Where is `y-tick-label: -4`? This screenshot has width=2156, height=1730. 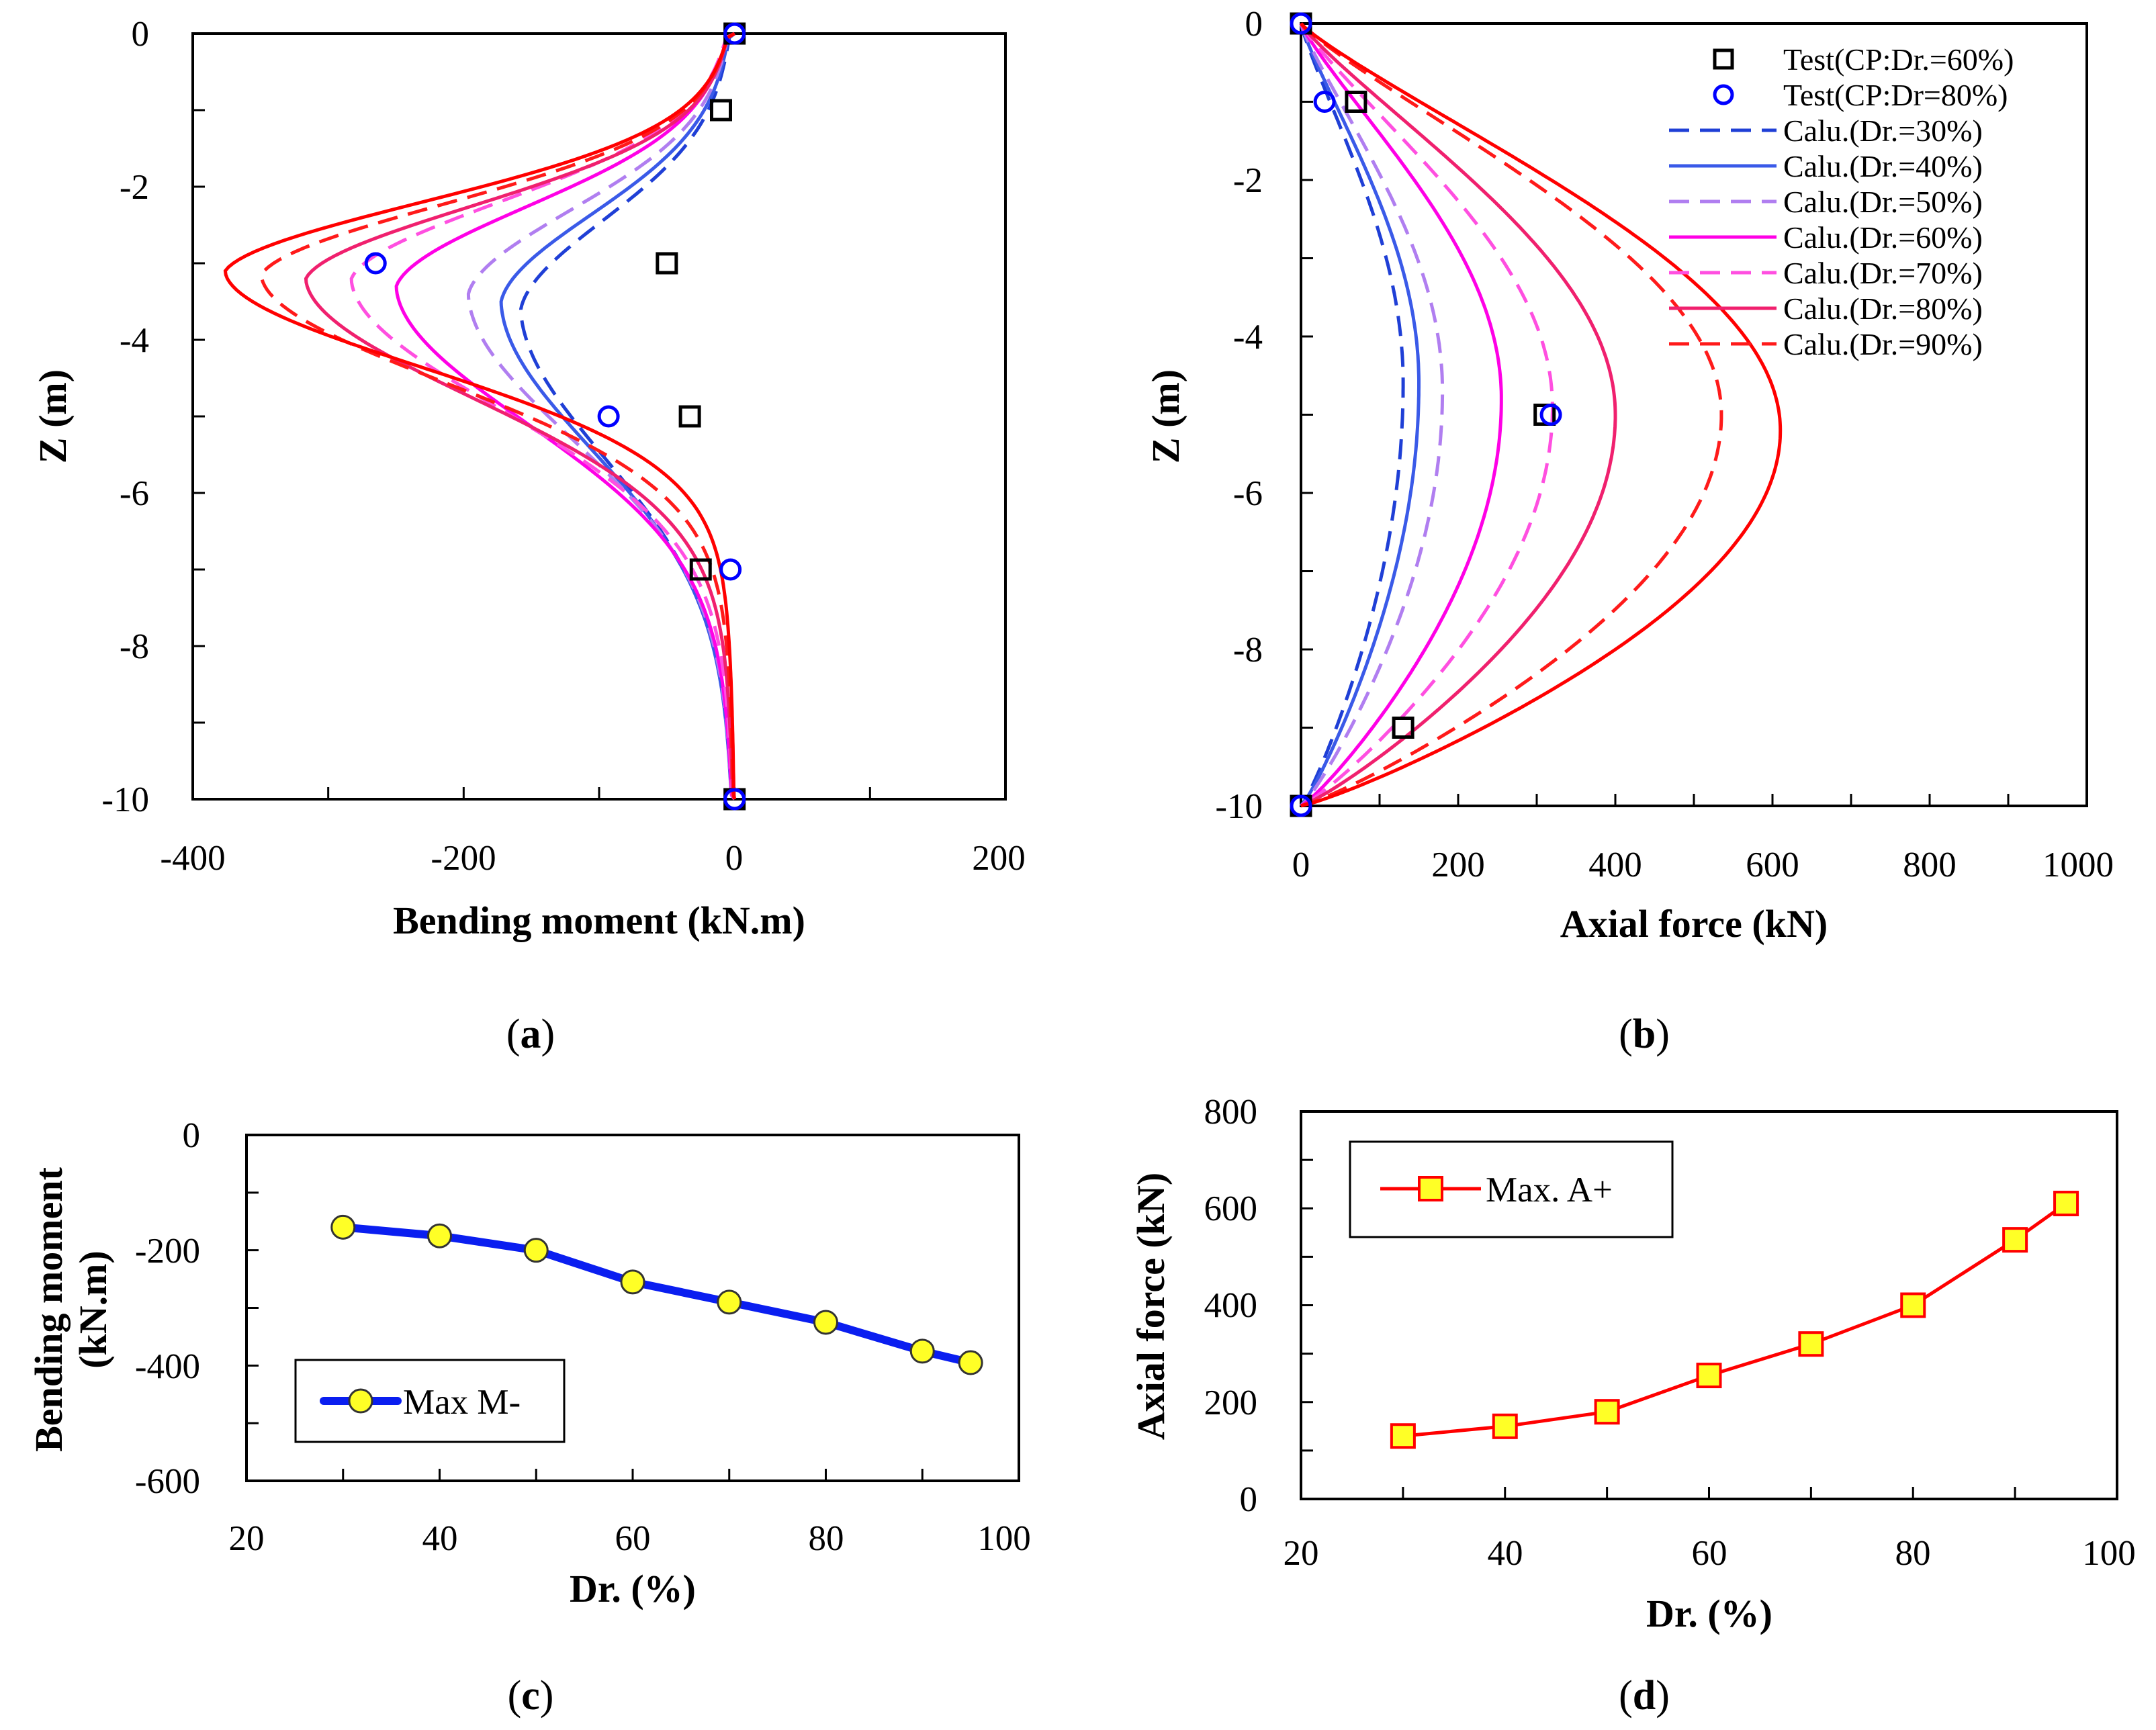
y-tick-label: -4 is located at coordinates (134, 340).